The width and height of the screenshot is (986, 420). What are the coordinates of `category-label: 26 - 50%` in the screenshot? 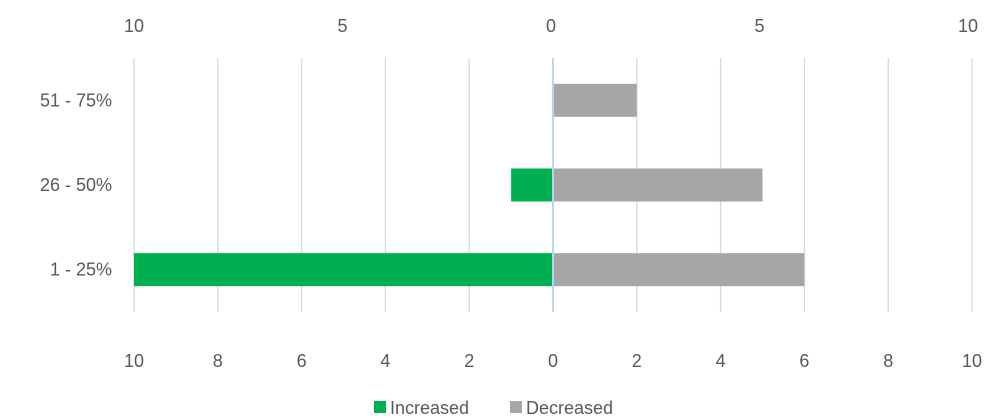 It's located at (76, 185).